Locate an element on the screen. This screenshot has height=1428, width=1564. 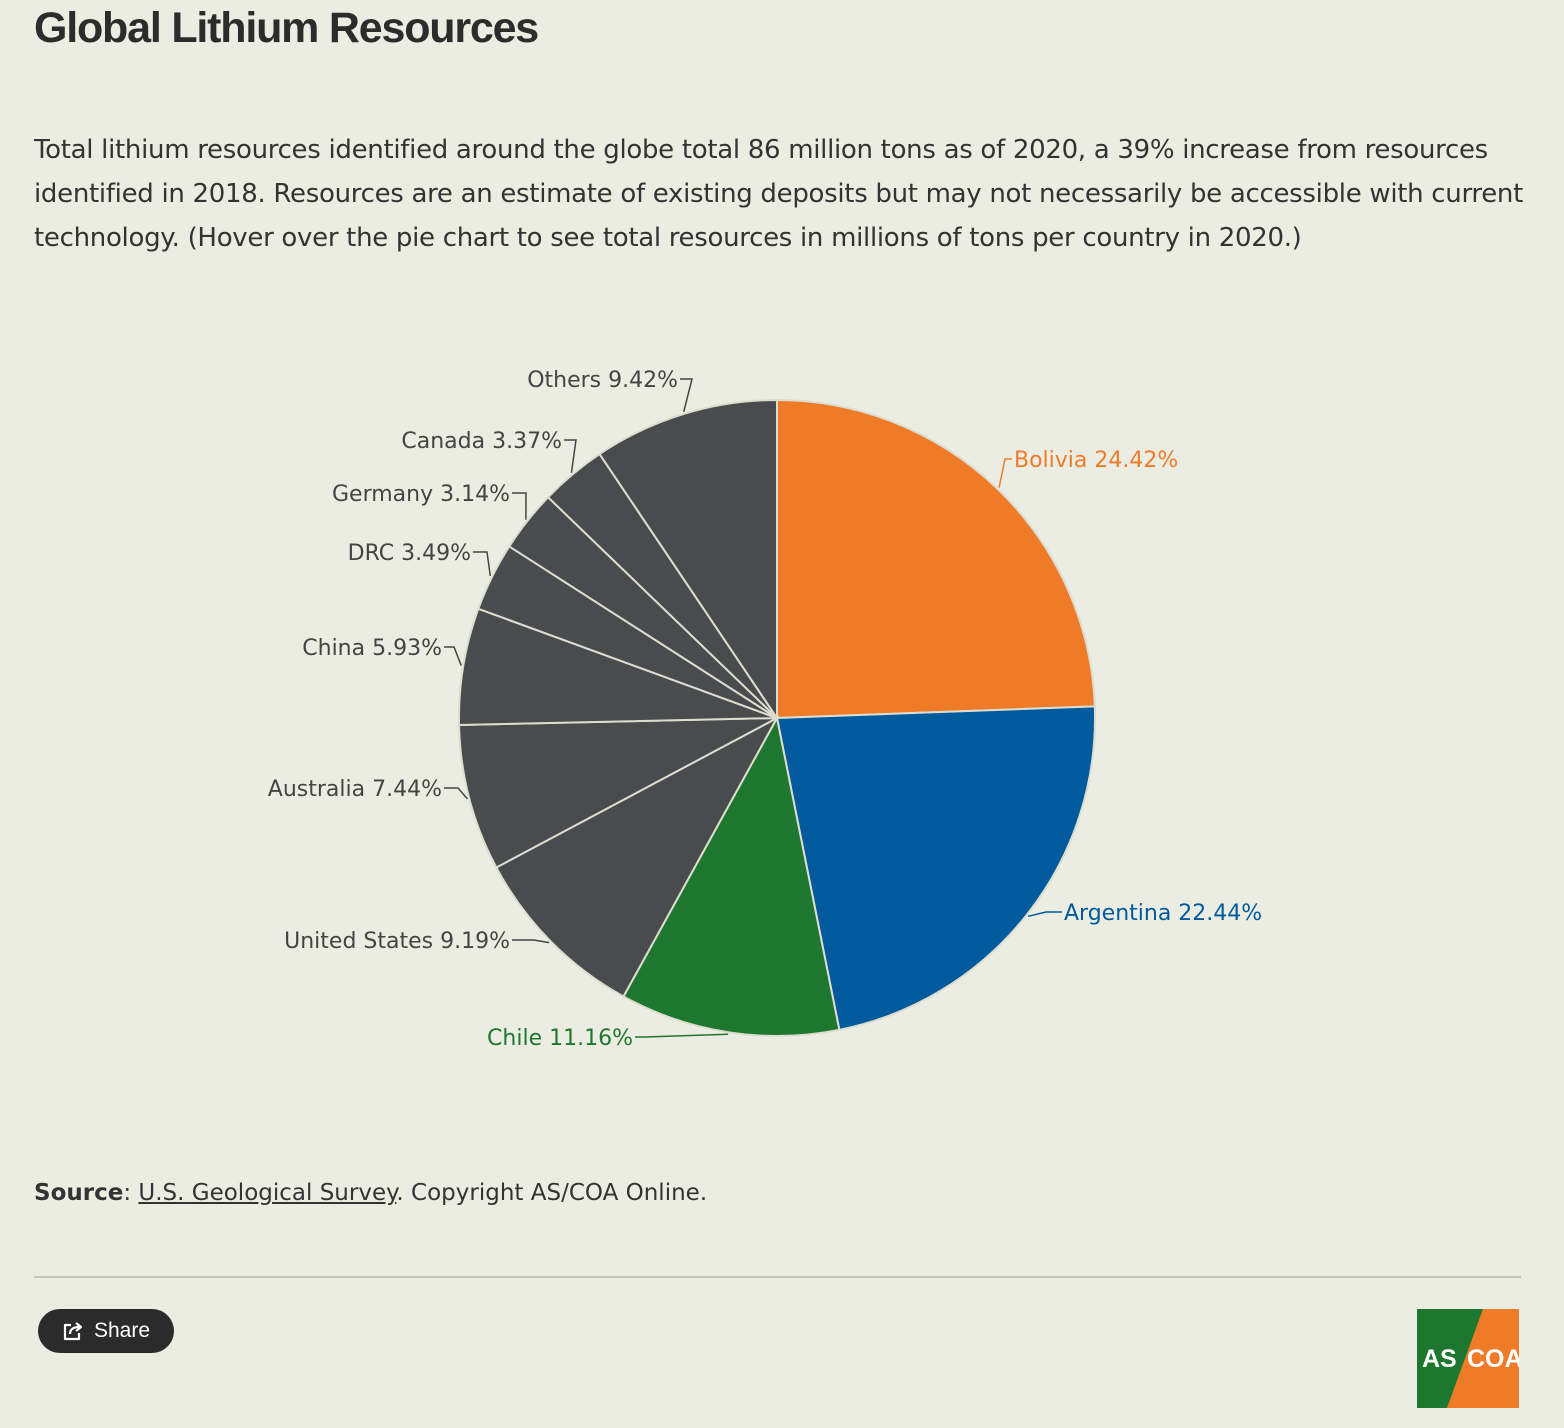
slice-label-canada: Canada 3.37% is located at coordinates (481, 441).